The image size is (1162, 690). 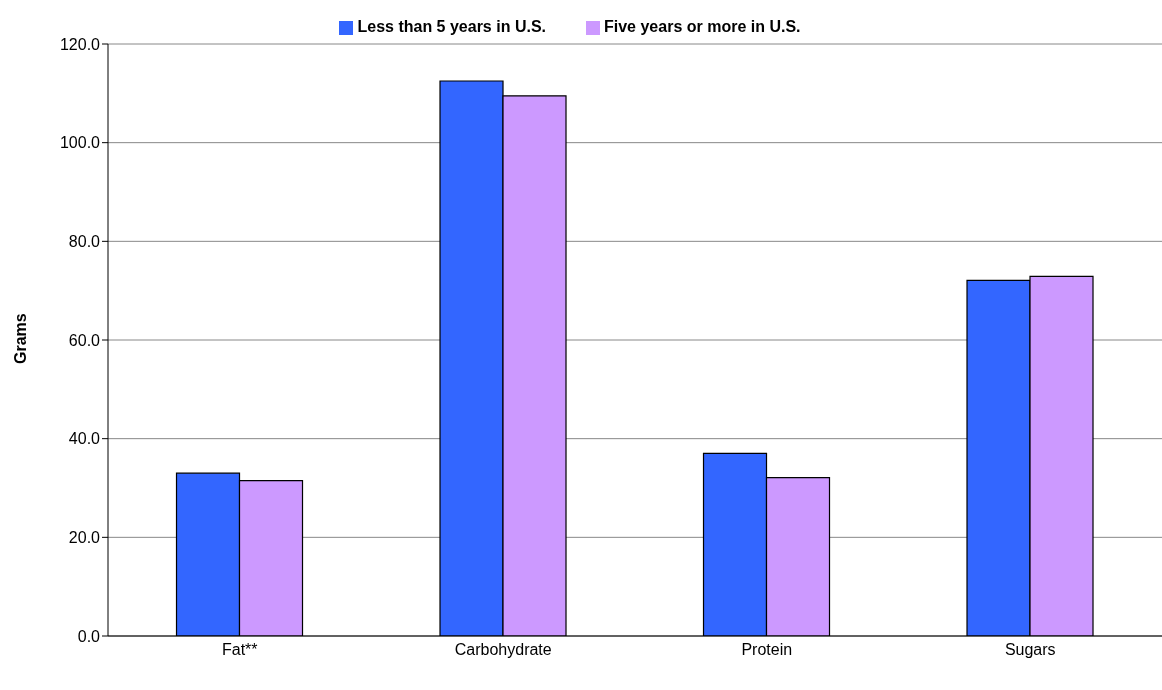 What do you see at coordinates (1030, 650) in the screenshot?
I see `x-tick-label: Sugars` at bounding box center [1030, 650].